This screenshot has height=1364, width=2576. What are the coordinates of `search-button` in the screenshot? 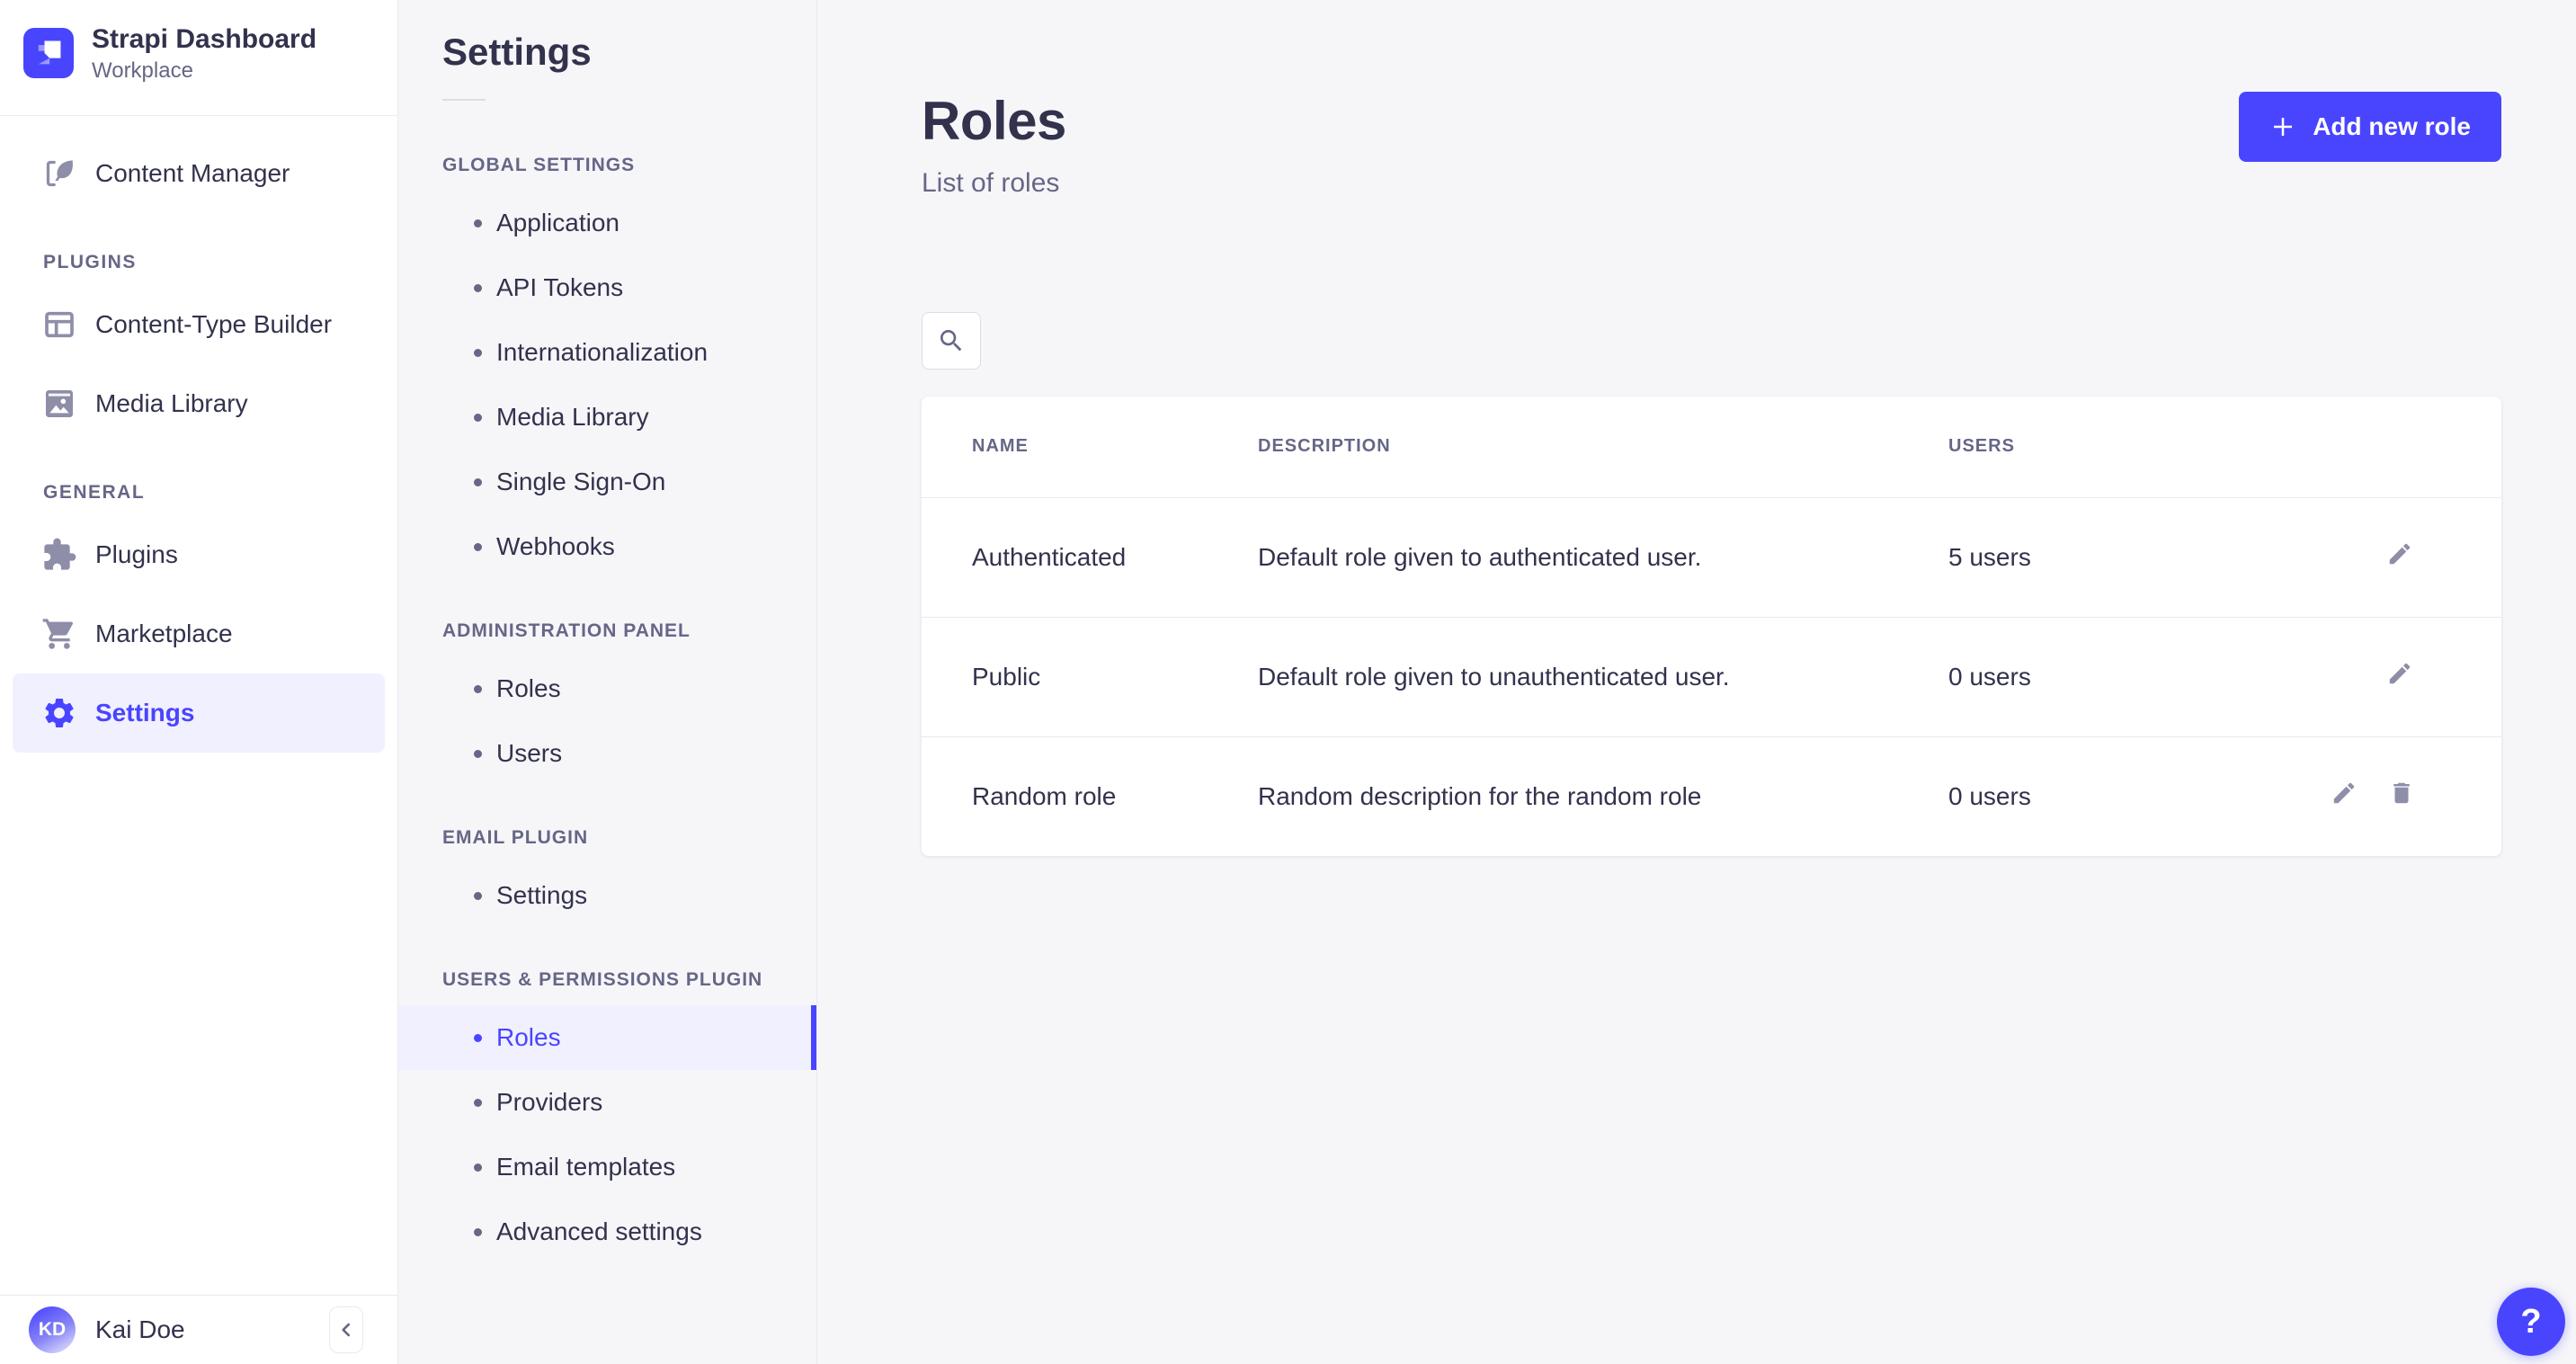 It's located at (951, 341).